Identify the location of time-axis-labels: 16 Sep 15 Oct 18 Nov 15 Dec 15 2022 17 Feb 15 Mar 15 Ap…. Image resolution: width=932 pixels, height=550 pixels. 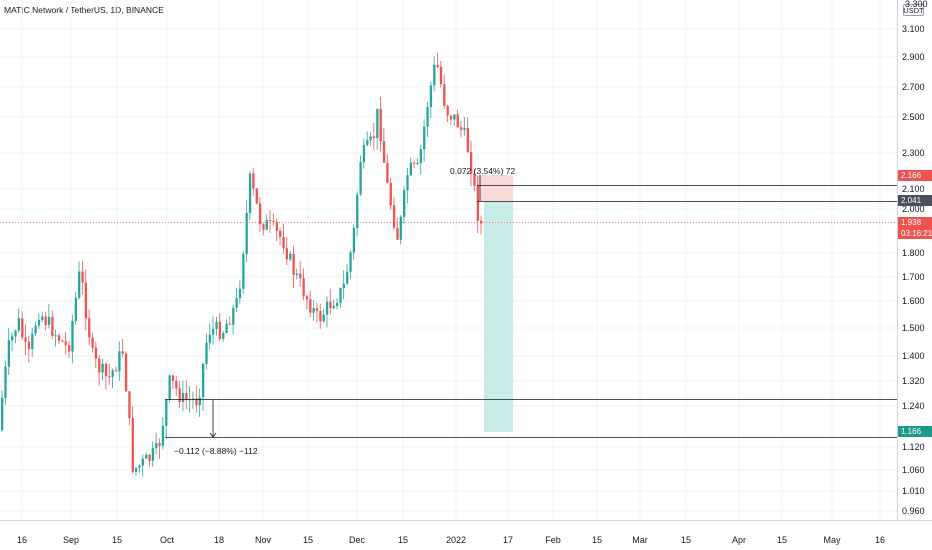
(451, 540).